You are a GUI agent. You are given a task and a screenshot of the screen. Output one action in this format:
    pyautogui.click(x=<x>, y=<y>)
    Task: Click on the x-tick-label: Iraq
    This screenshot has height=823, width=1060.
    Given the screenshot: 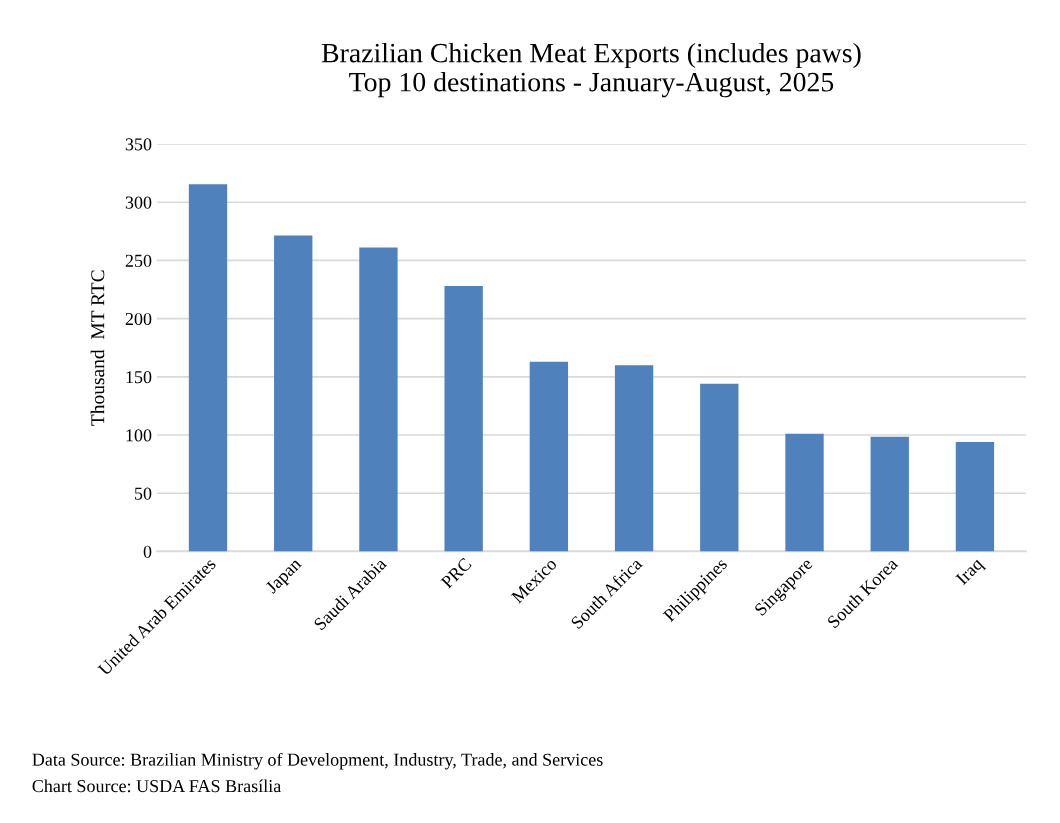 What is the action you would take?
    pyautogui.click(x=971, y=572)
    